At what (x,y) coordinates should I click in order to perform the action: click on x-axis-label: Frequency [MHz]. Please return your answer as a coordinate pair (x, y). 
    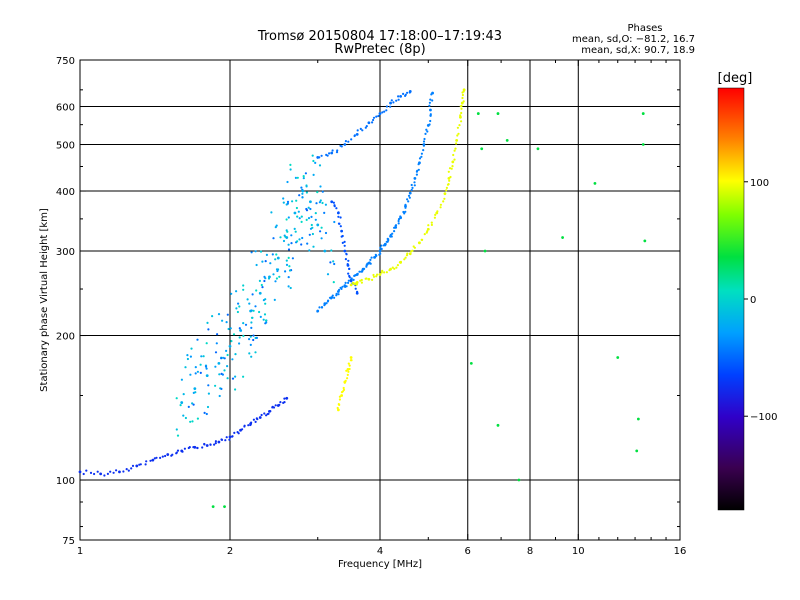
    Looking at the image, I should click on (380, 564).